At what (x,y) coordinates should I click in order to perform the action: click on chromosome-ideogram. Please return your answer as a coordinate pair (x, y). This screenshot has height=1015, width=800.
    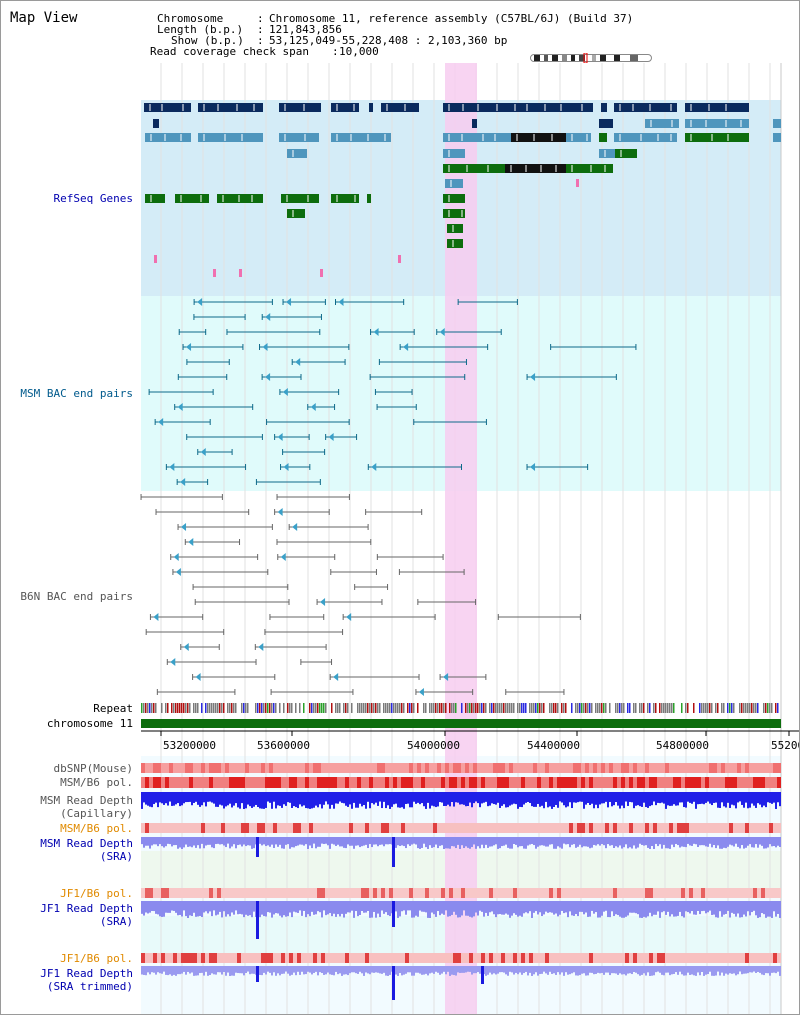
    Looking at the image, I should click on (592, 58).